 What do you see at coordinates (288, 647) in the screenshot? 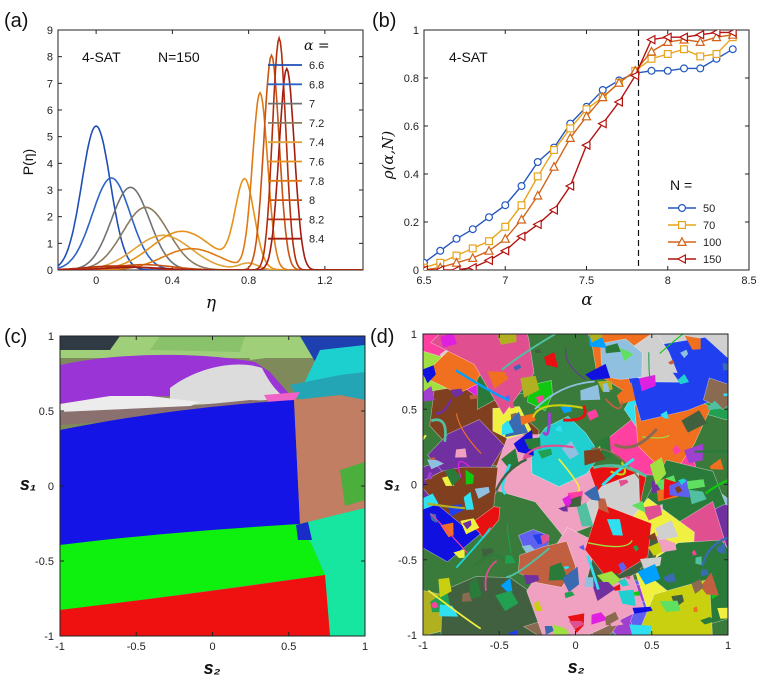
I see `x-tick-label: 0.5` at bounding box center [288, 647].